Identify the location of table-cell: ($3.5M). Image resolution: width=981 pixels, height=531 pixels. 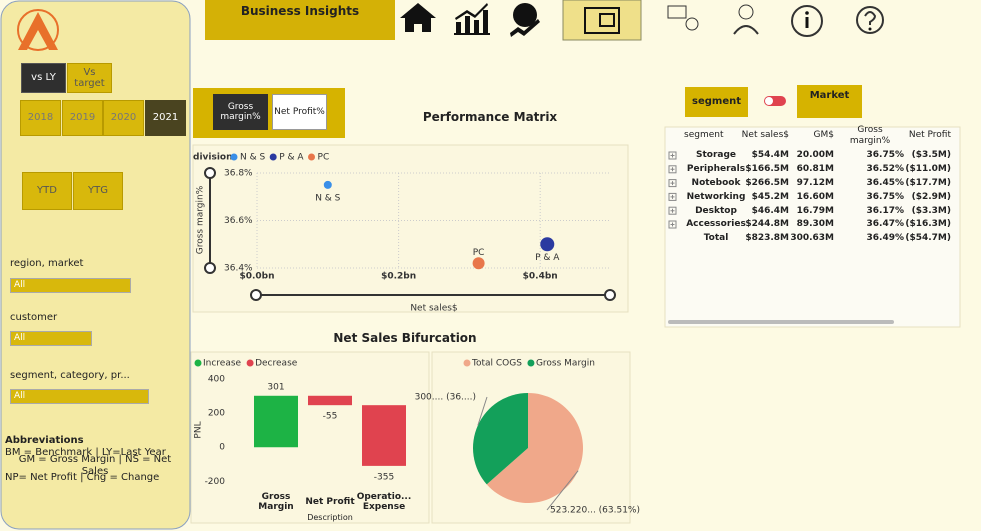
(931, 155).